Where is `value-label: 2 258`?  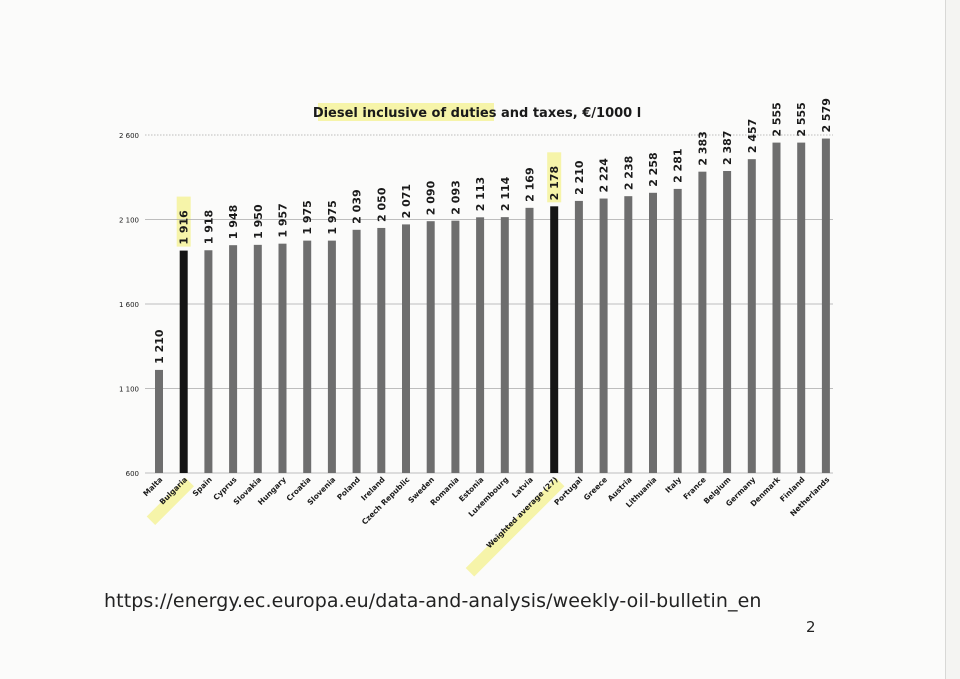 value-label: 2 258 is located at coordinates (653, 169).